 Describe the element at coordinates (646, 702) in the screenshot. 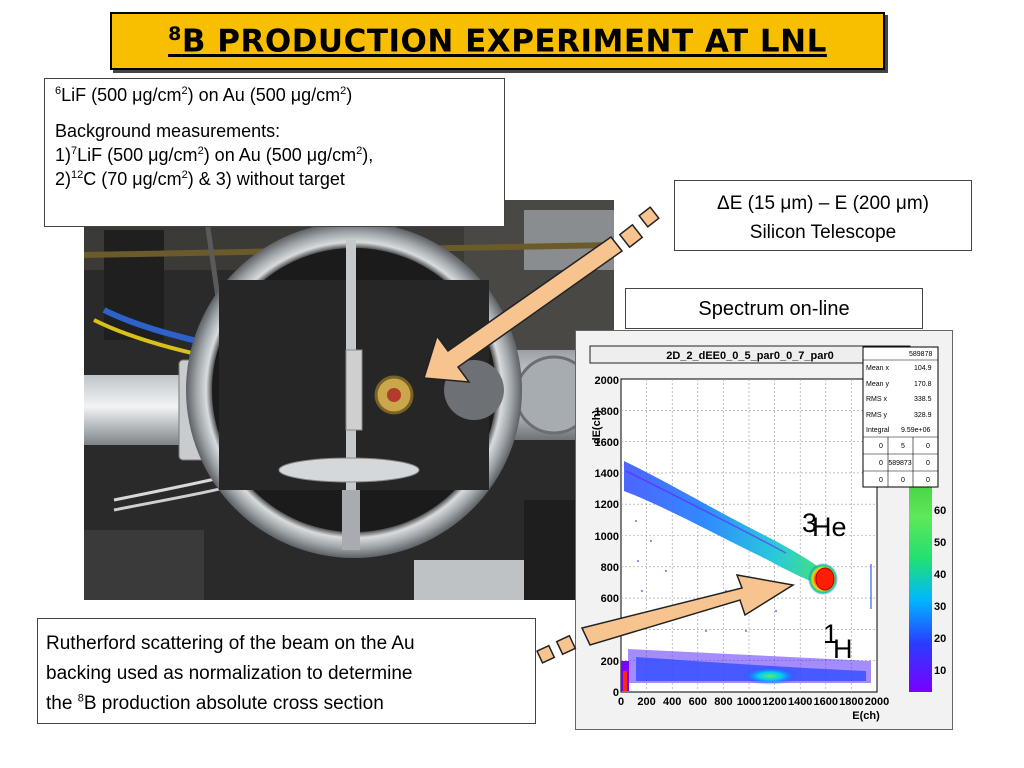

I see `x-tick-200: 200` at that location.